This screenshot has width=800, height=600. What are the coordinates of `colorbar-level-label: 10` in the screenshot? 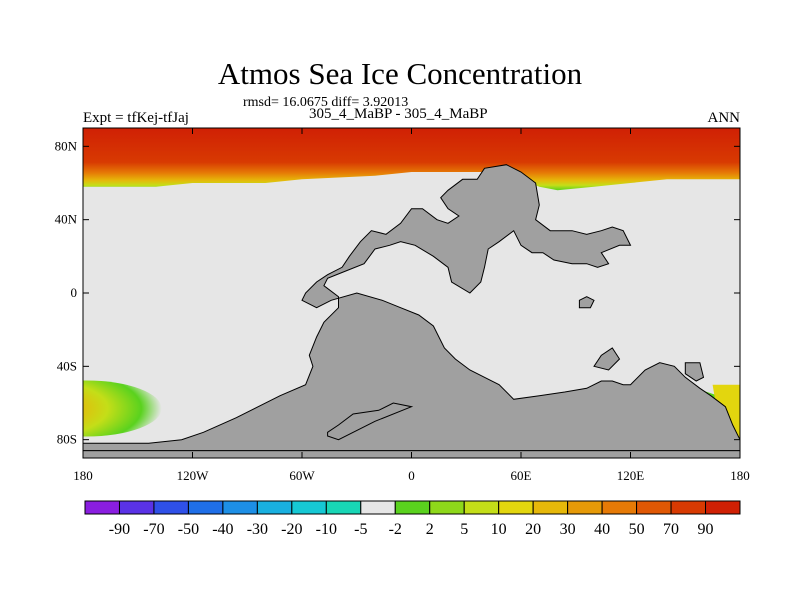 It's located at (499, 529).